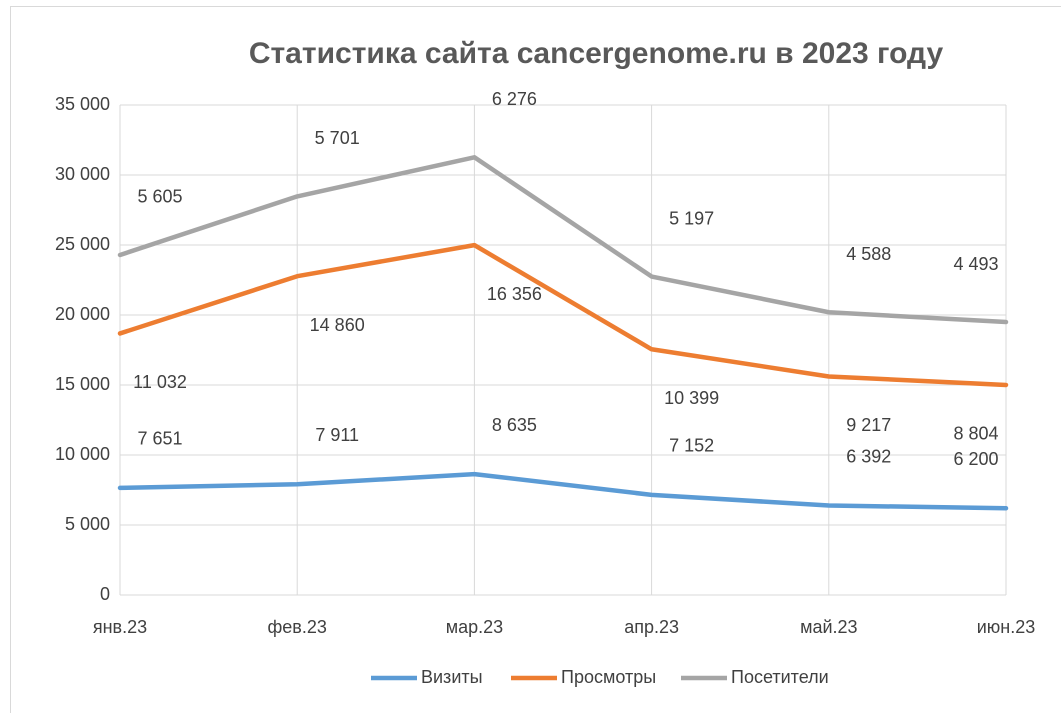 Image resolution: width=1061 pixels, height=713 pixels. I want to click on data-label: 4 588, so click(868, 254).